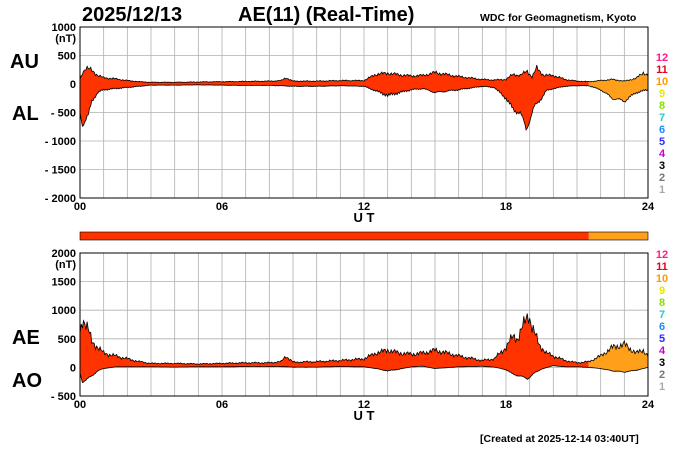  What do you see at coordinates (648, 405) in the screenshot?
I see `aeao-xtick-label: 24` at bounding box center [648, 405].